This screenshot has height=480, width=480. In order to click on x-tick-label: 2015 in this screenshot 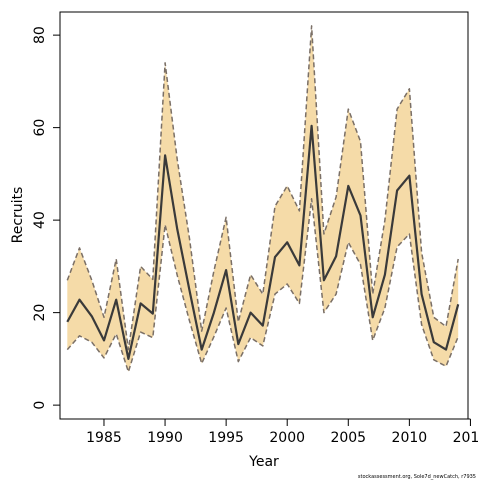, I will do `click(466, 438)`.